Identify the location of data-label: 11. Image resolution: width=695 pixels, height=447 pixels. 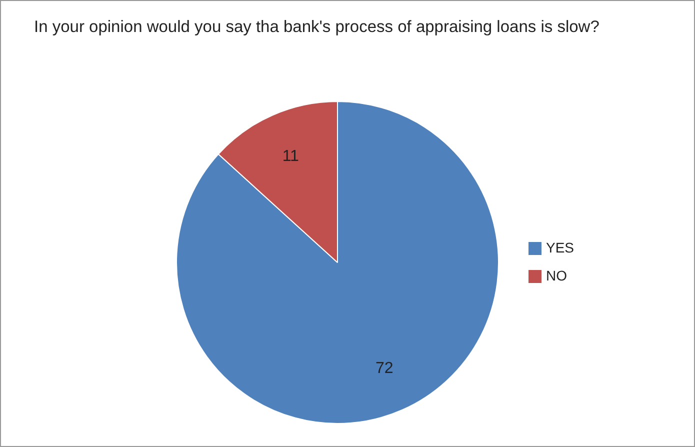
(291, 156).